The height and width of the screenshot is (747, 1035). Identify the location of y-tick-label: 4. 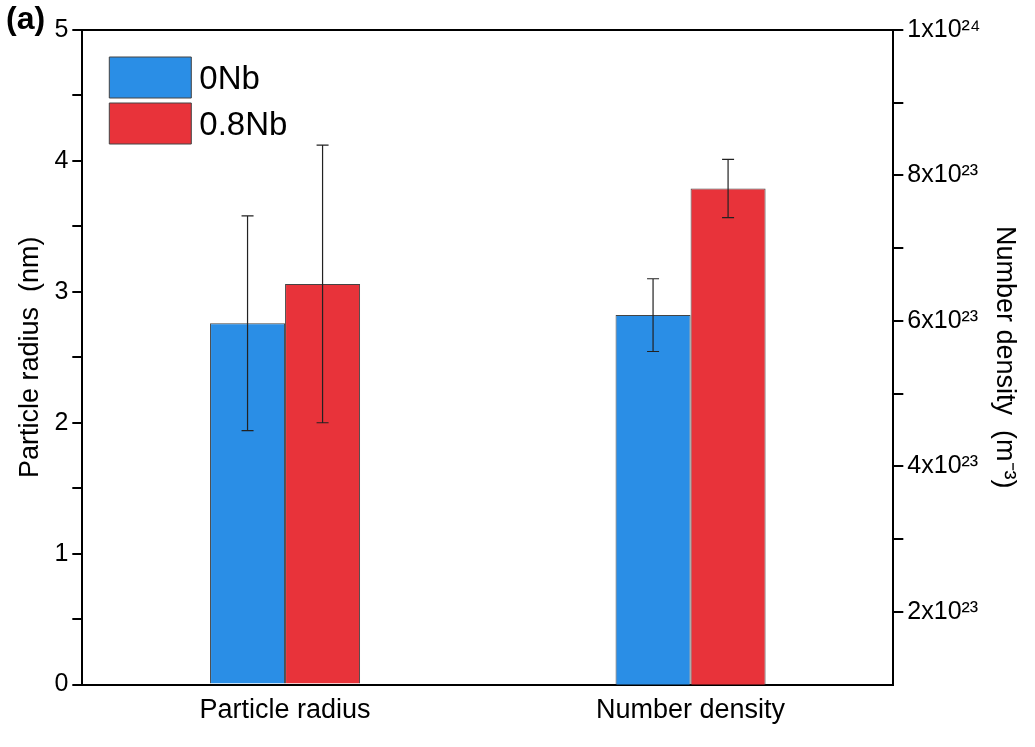
(61, 158).